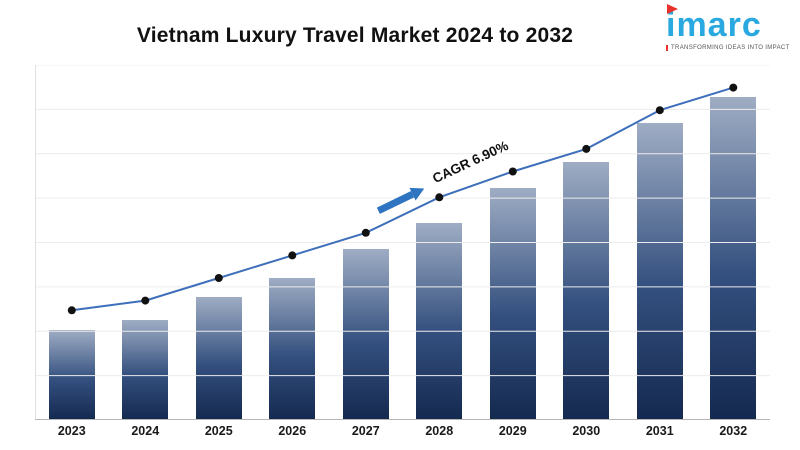 The image size is (800, 450). Describe the element at coordinates (146, 242) in the screenshot. I see `bar-slot-2024` at that location.